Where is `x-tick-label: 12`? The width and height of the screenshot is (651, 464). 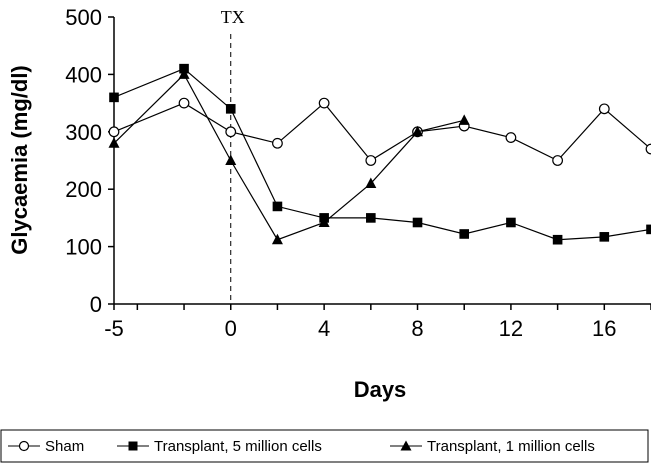
x-tick-label: 12 is located at coordinates (511, 328).